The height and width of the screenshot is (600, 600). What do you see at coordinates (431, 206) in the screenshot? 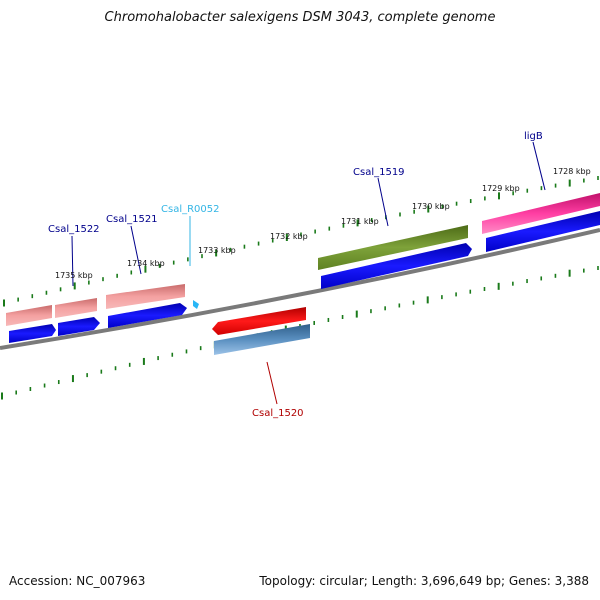
I see `scale-label-1730: 1730 kbp` at bounding box center [431, 206].